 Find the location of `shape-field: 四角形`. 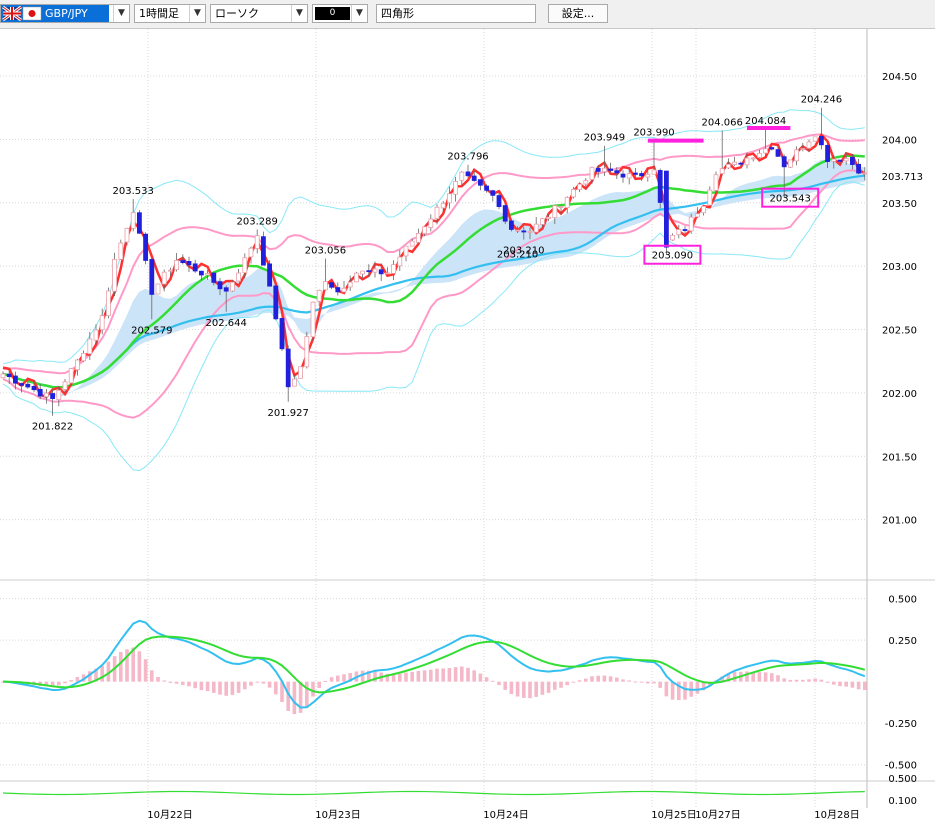

shape-field: 四角形 is located at coordinates (456, 13).